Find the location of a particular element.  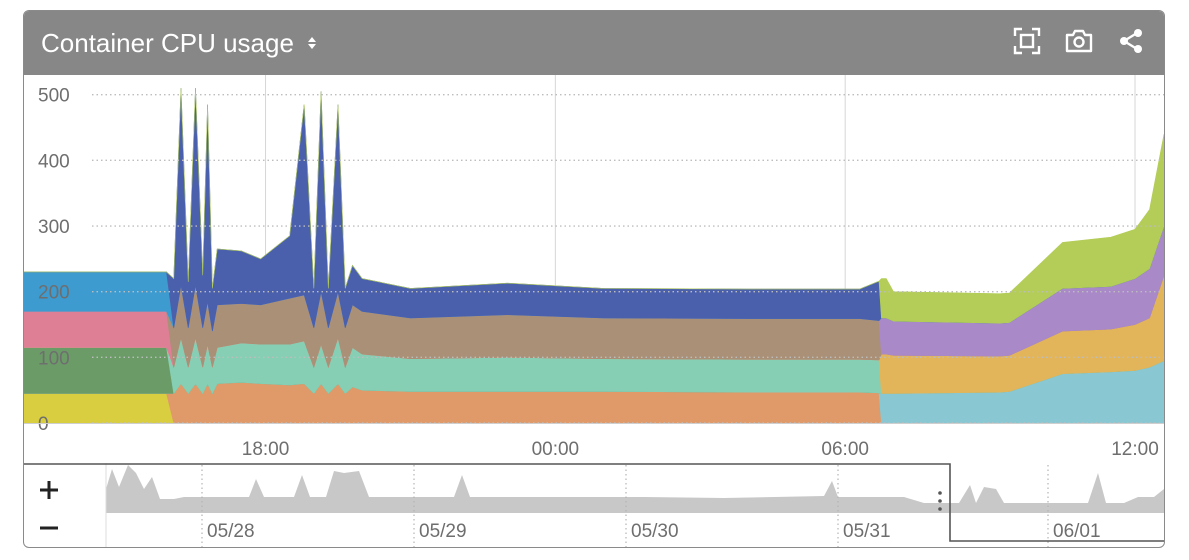

navigator-date-label: 05/31 is located at coordinates (867, 531).